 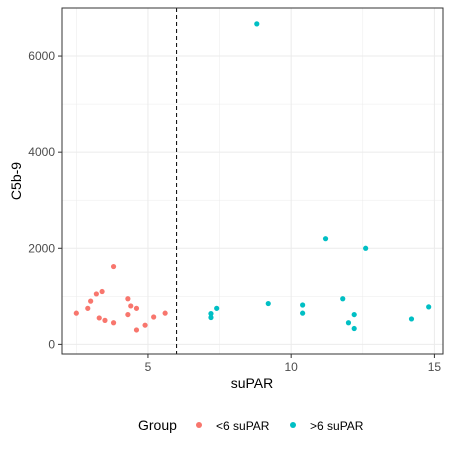 What do you see at coordinates (435, 367) in the screenshot?
I see `x-tick-label: 15` at bounding box center [435, 367].